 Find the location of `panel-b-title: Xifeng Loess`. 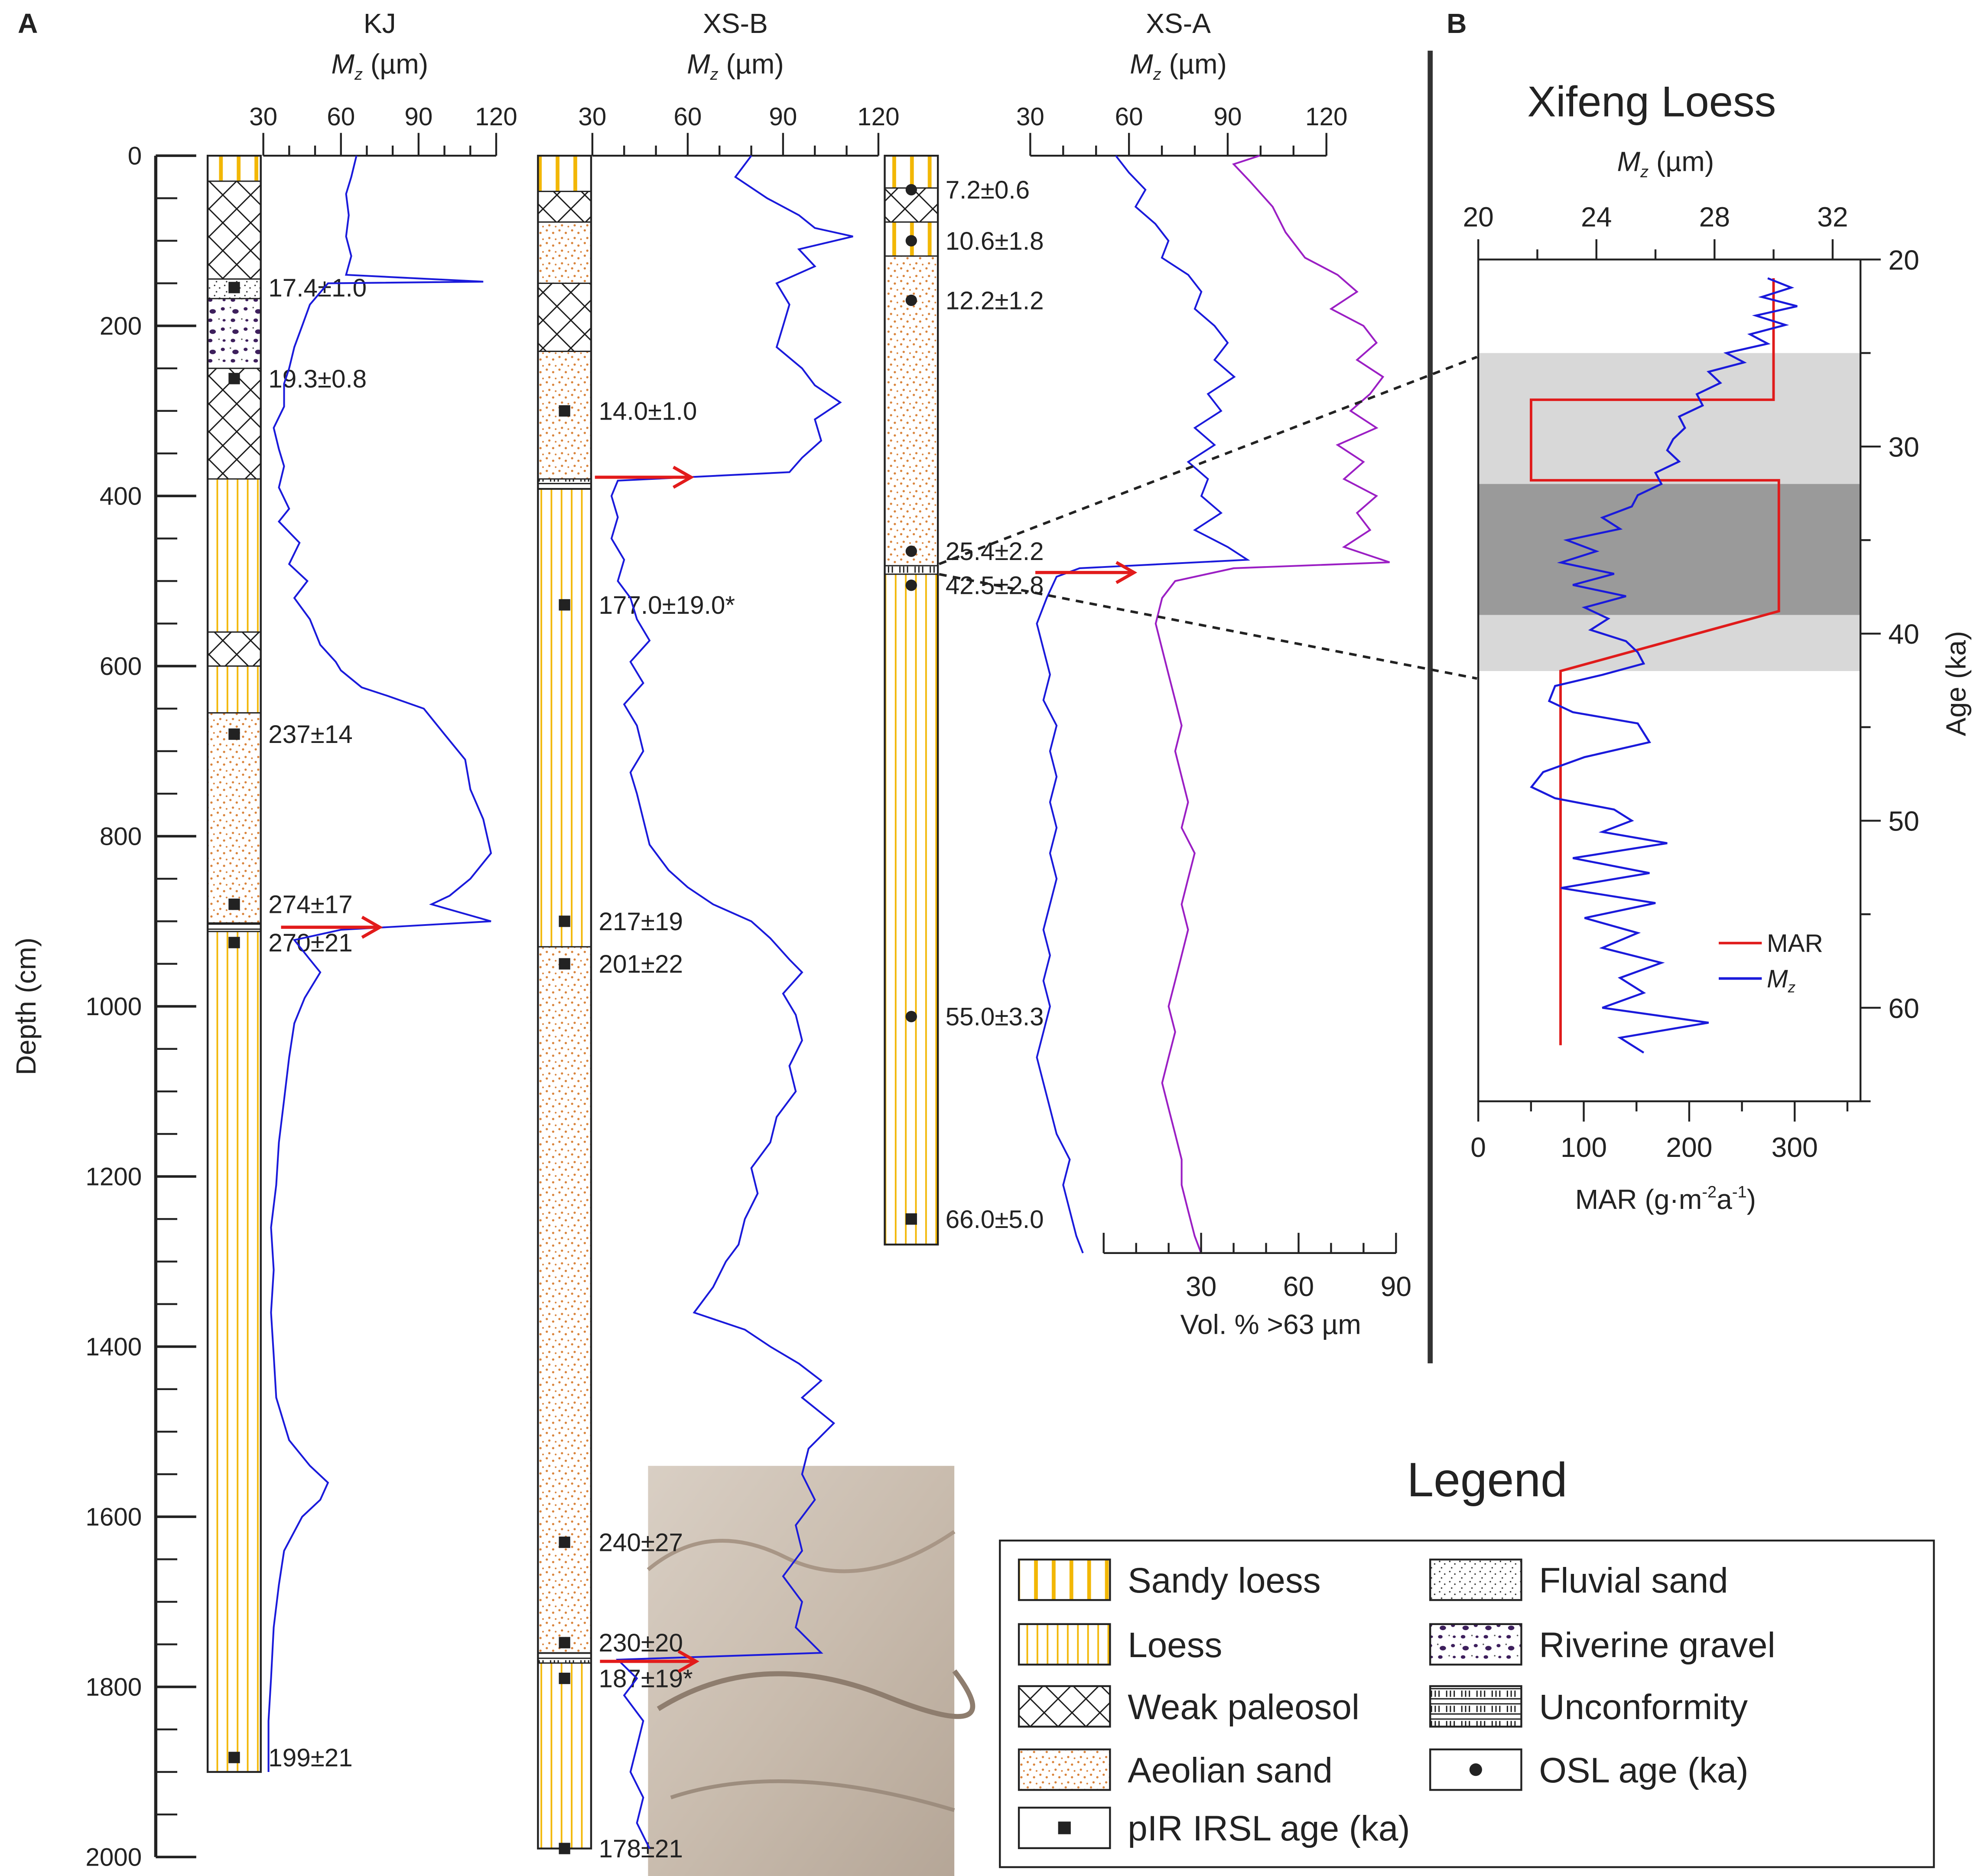

panel-b-title: Xifeng Loess is located at coordinates (1651, 102).